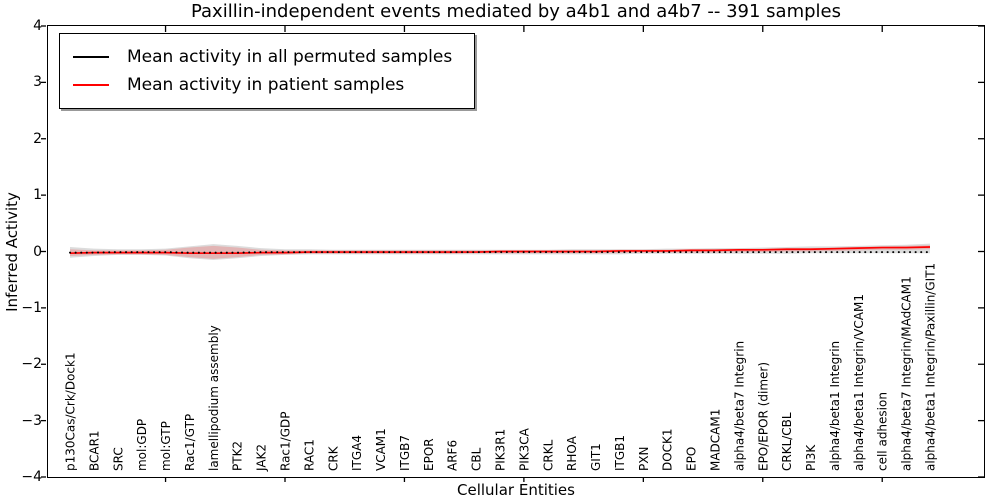 Image resolution: width=1000 pixels, height=500 pixels. What do you see at coordinates (31, 420) in the screenshot?
I see `y-tick-label: −3` at bounding box center [31, 420].